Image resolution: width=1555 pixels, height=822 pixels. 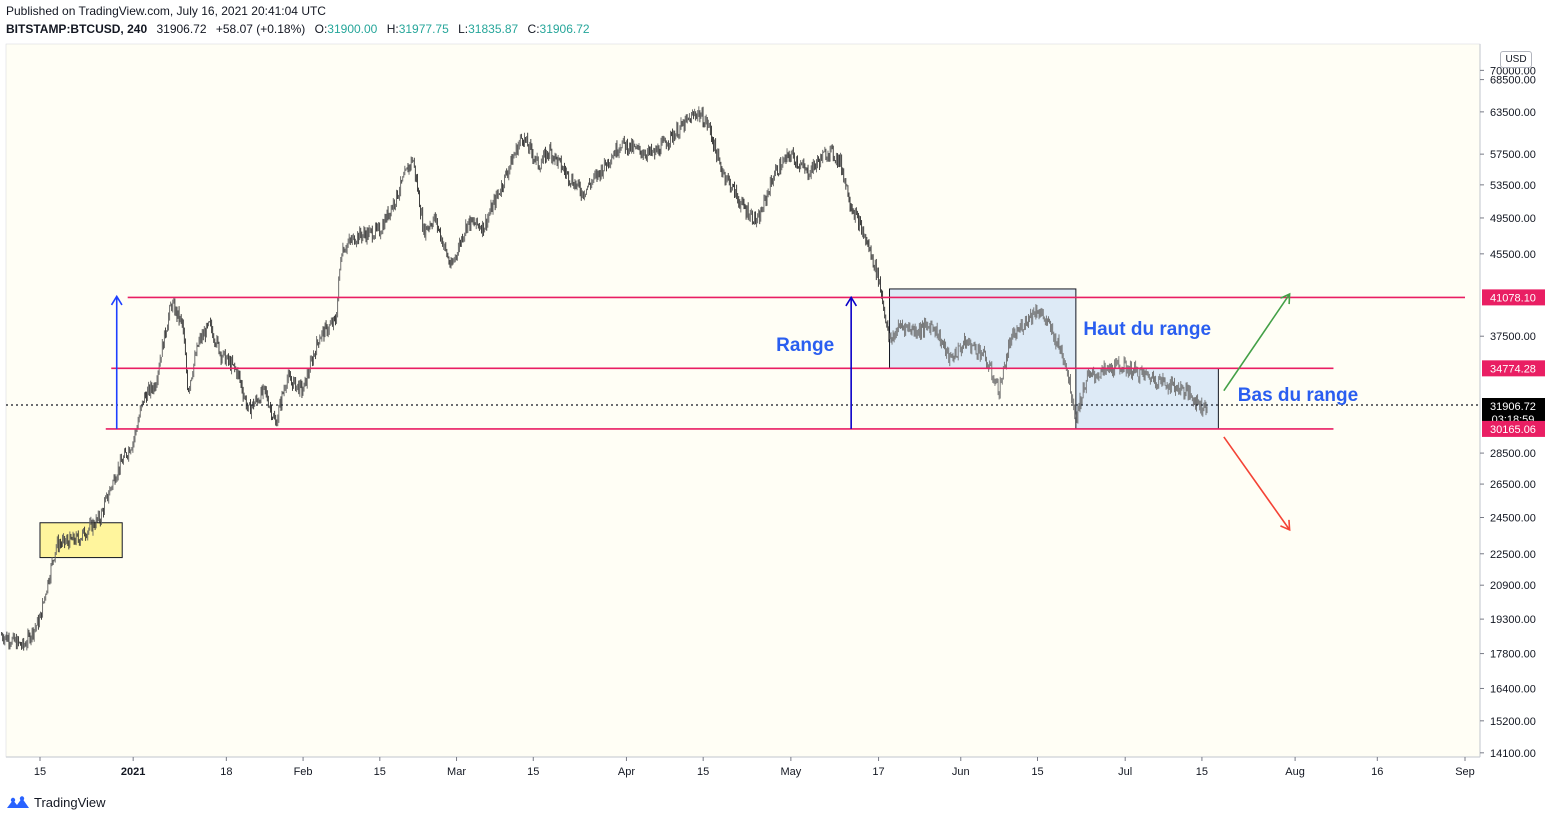 I want to click on tradingview-logo-icon, so click(x=18, y=801).